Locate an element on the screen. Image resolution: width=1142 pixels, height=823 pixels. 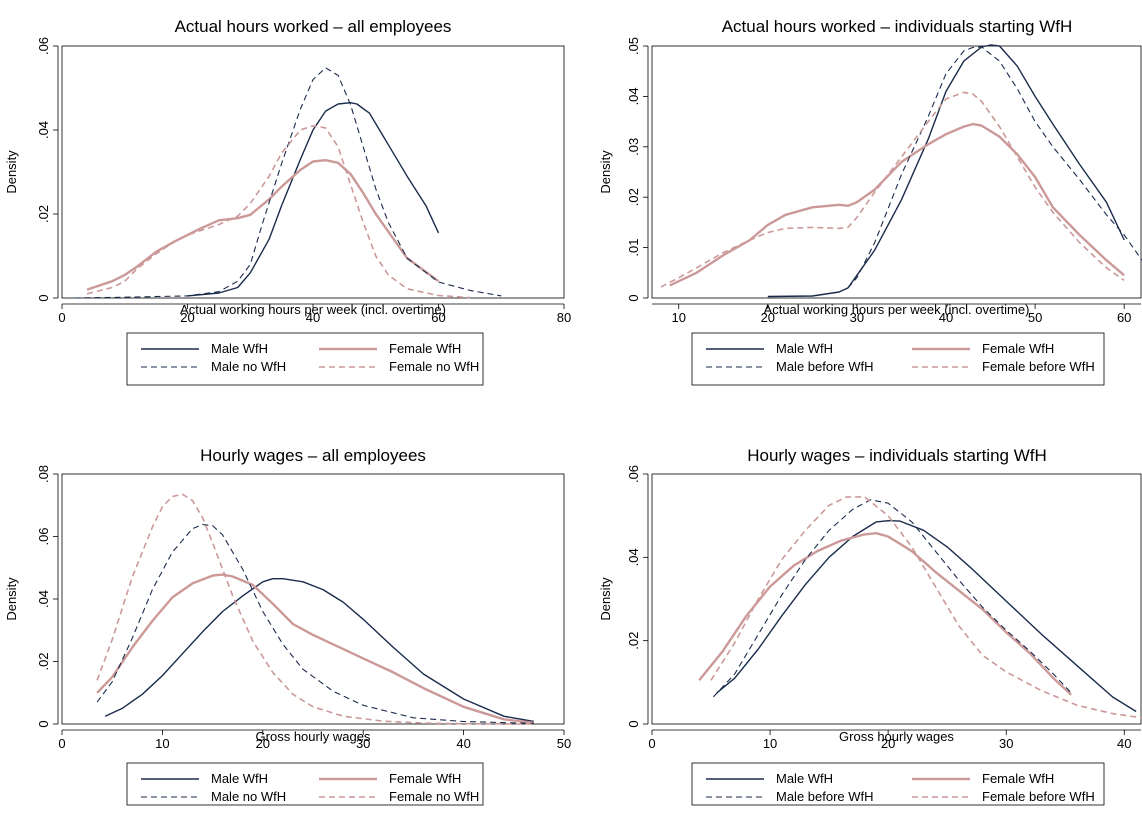
x-axis-label: Gross hourly wages is located at coordinates (896, 736).